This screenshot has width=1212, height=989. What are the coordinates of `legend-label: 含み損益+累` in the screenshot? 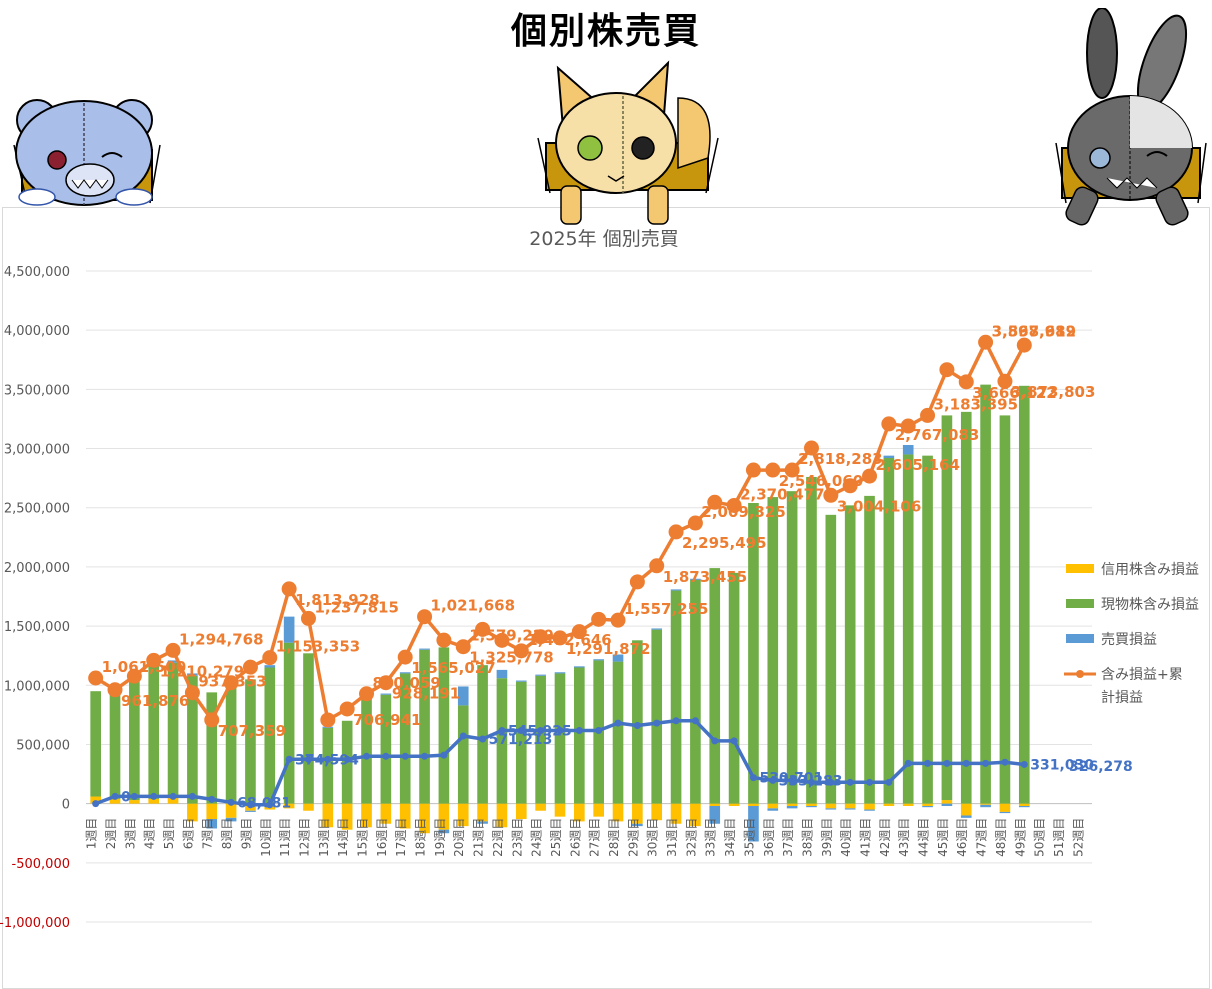 It's located at (1142, 675).